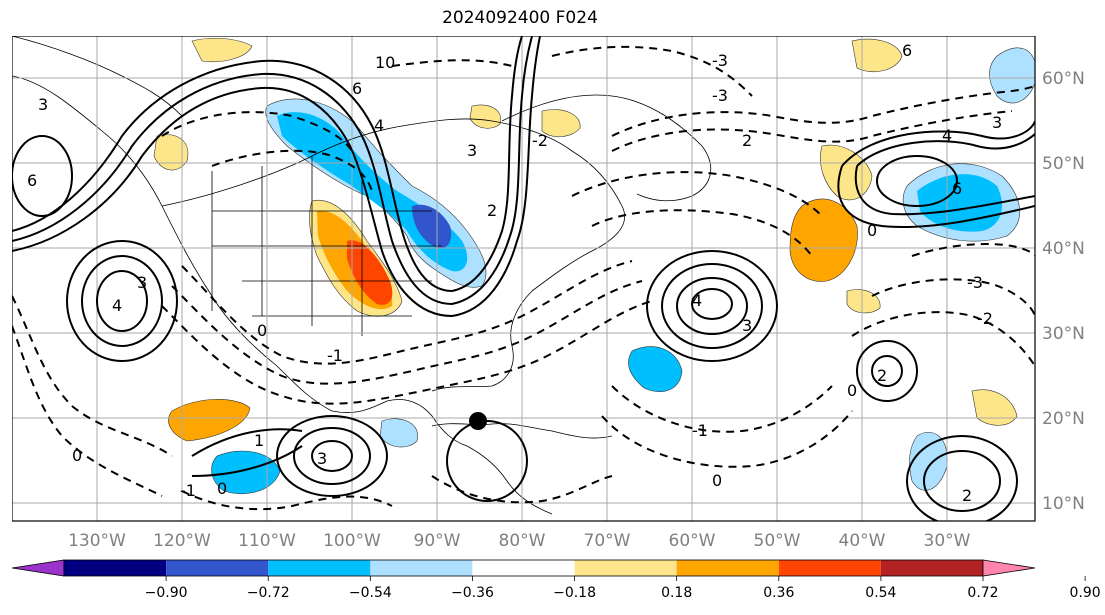 This screenshot has height=615, width=1105. What do you see at coordinates (222, 50) in the screenshot?
I see `positive-anomaly-region` at bounding box center [222, 50].